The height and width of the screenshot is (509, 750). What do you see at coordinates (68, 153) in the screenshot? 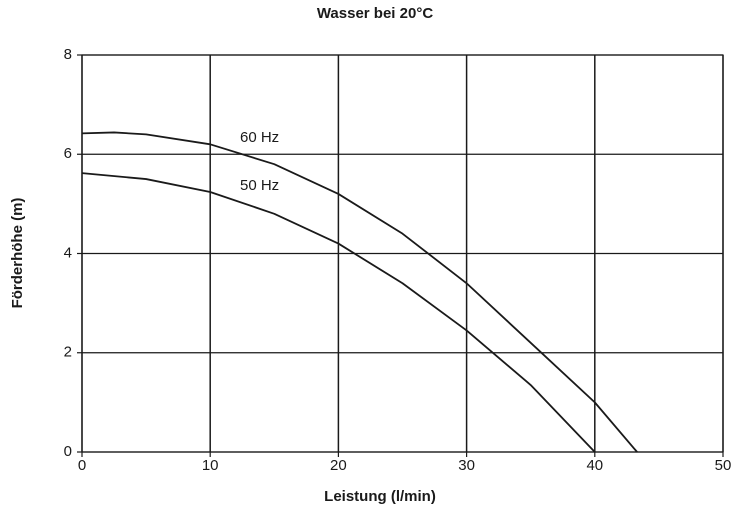
I see `y-tick-label: 6` at bounding box center [68, 153].